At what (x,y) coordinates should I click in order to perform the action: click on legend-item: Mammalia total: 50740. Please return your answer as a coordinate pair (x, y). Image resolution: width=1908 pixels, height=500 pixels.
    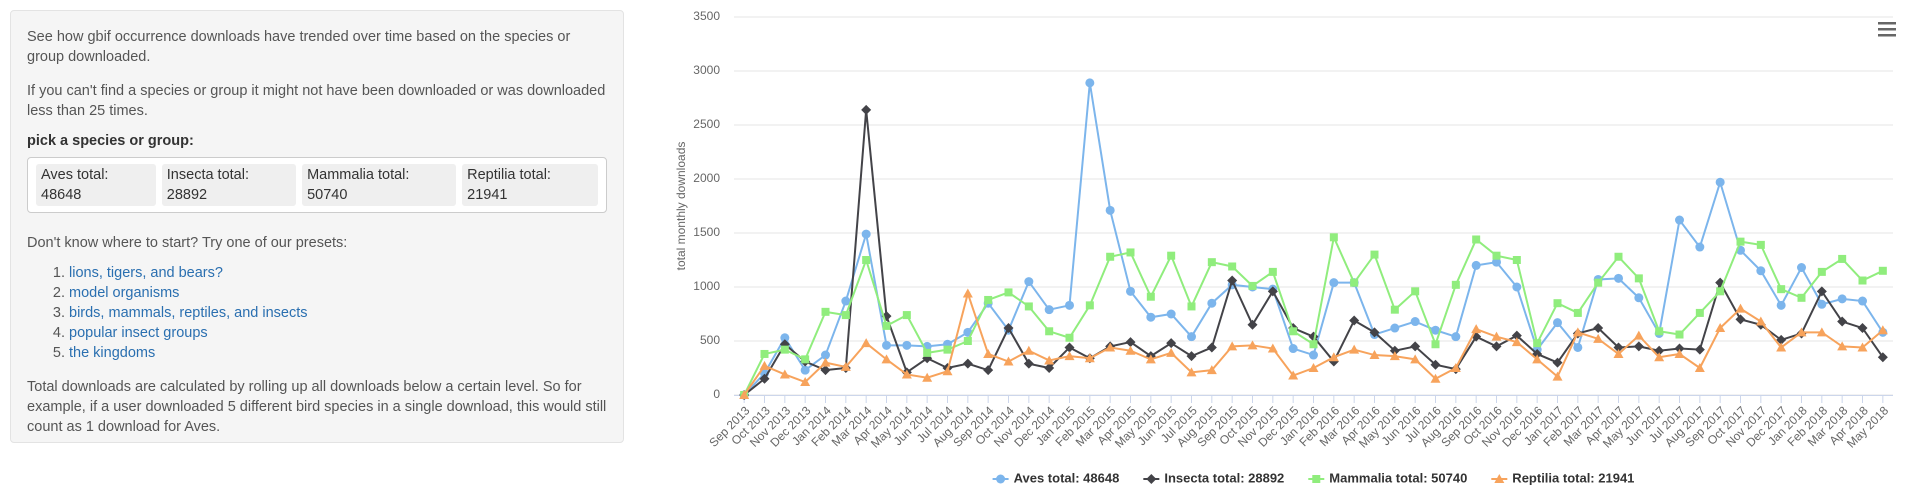
    Looking at the image, I should click on (1387, 477).